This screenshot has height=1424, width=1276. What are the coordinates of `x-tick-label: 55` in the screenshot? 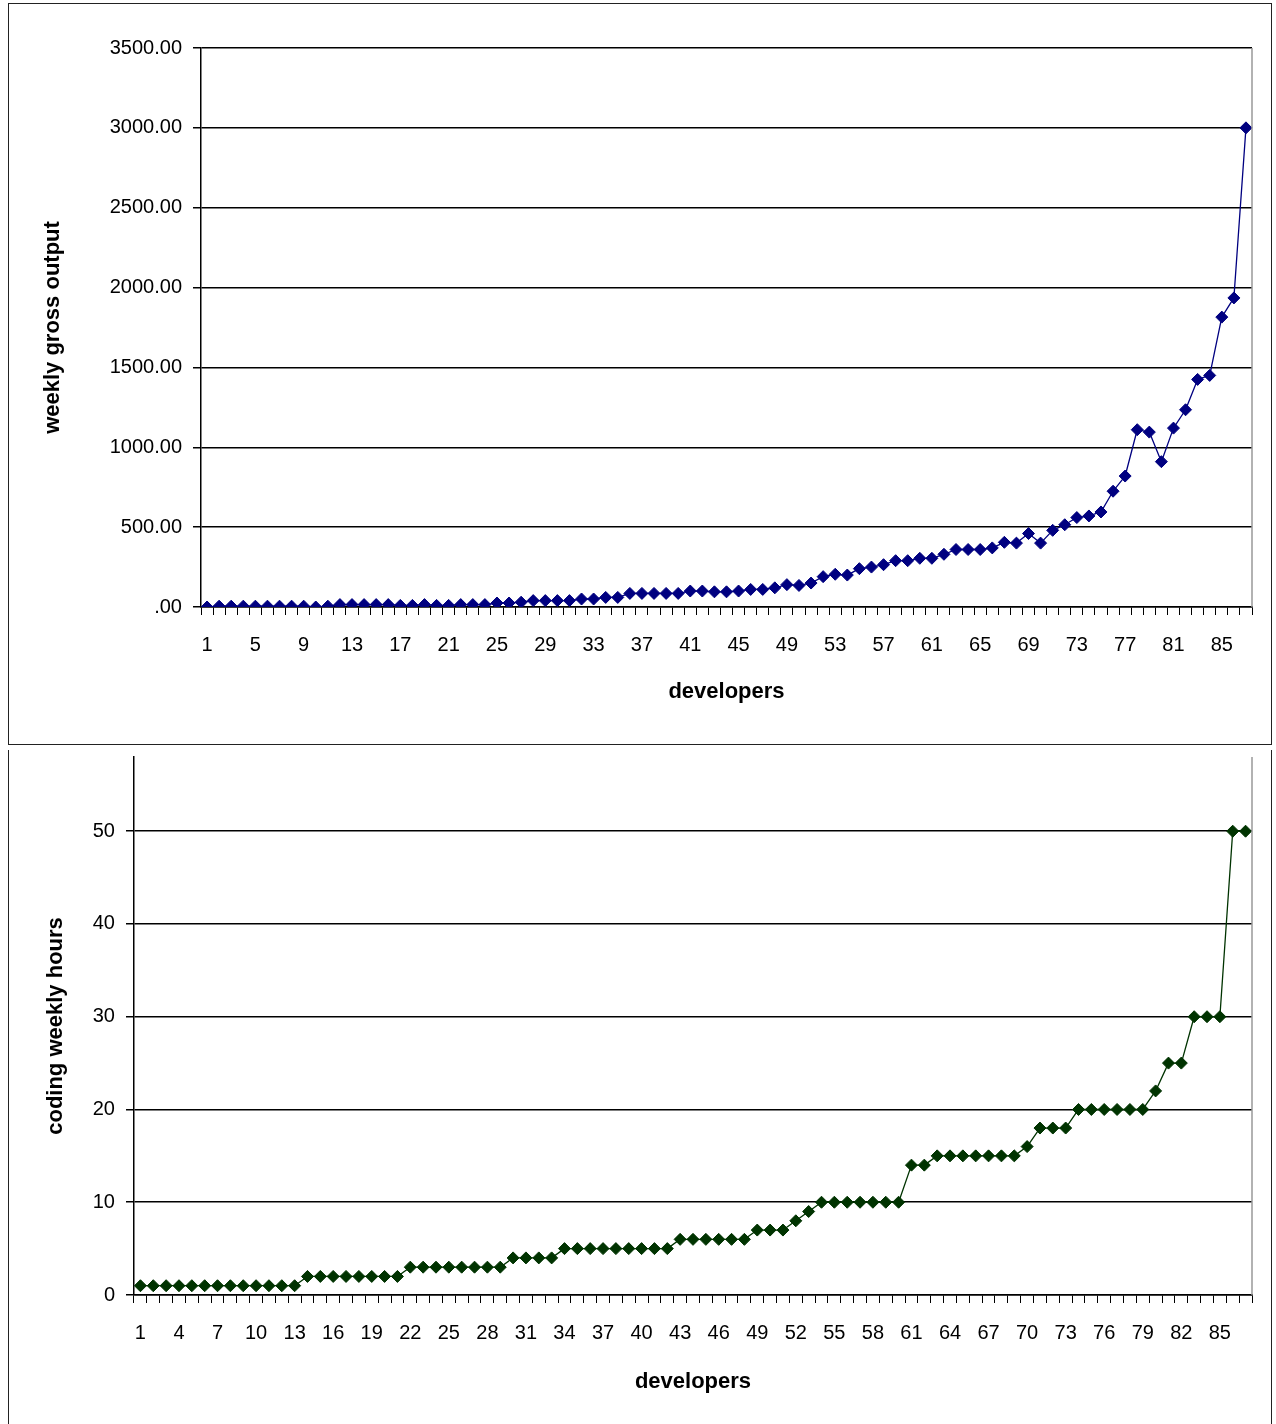 It's located at (834, 1331).